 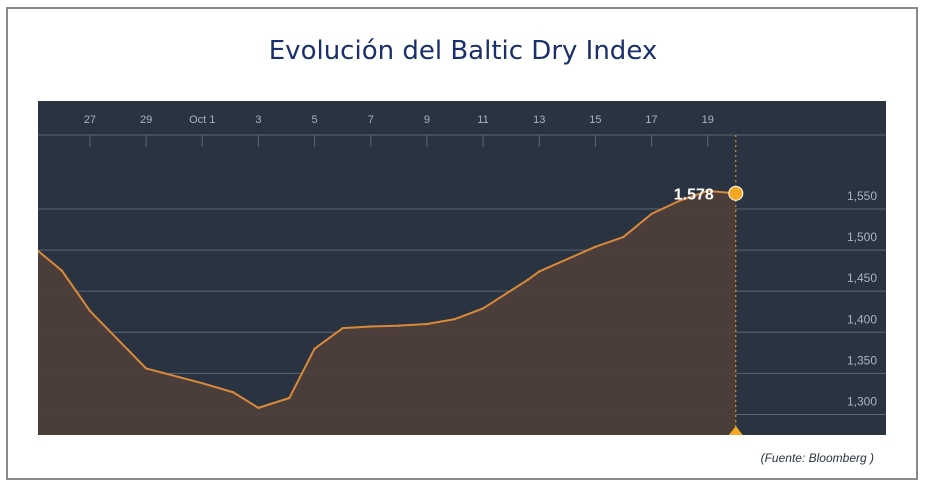 What do you see at coordinates (371, 120) in the screenshot?
I see `x-tick-label: 7` at bounding box center [371, 120].